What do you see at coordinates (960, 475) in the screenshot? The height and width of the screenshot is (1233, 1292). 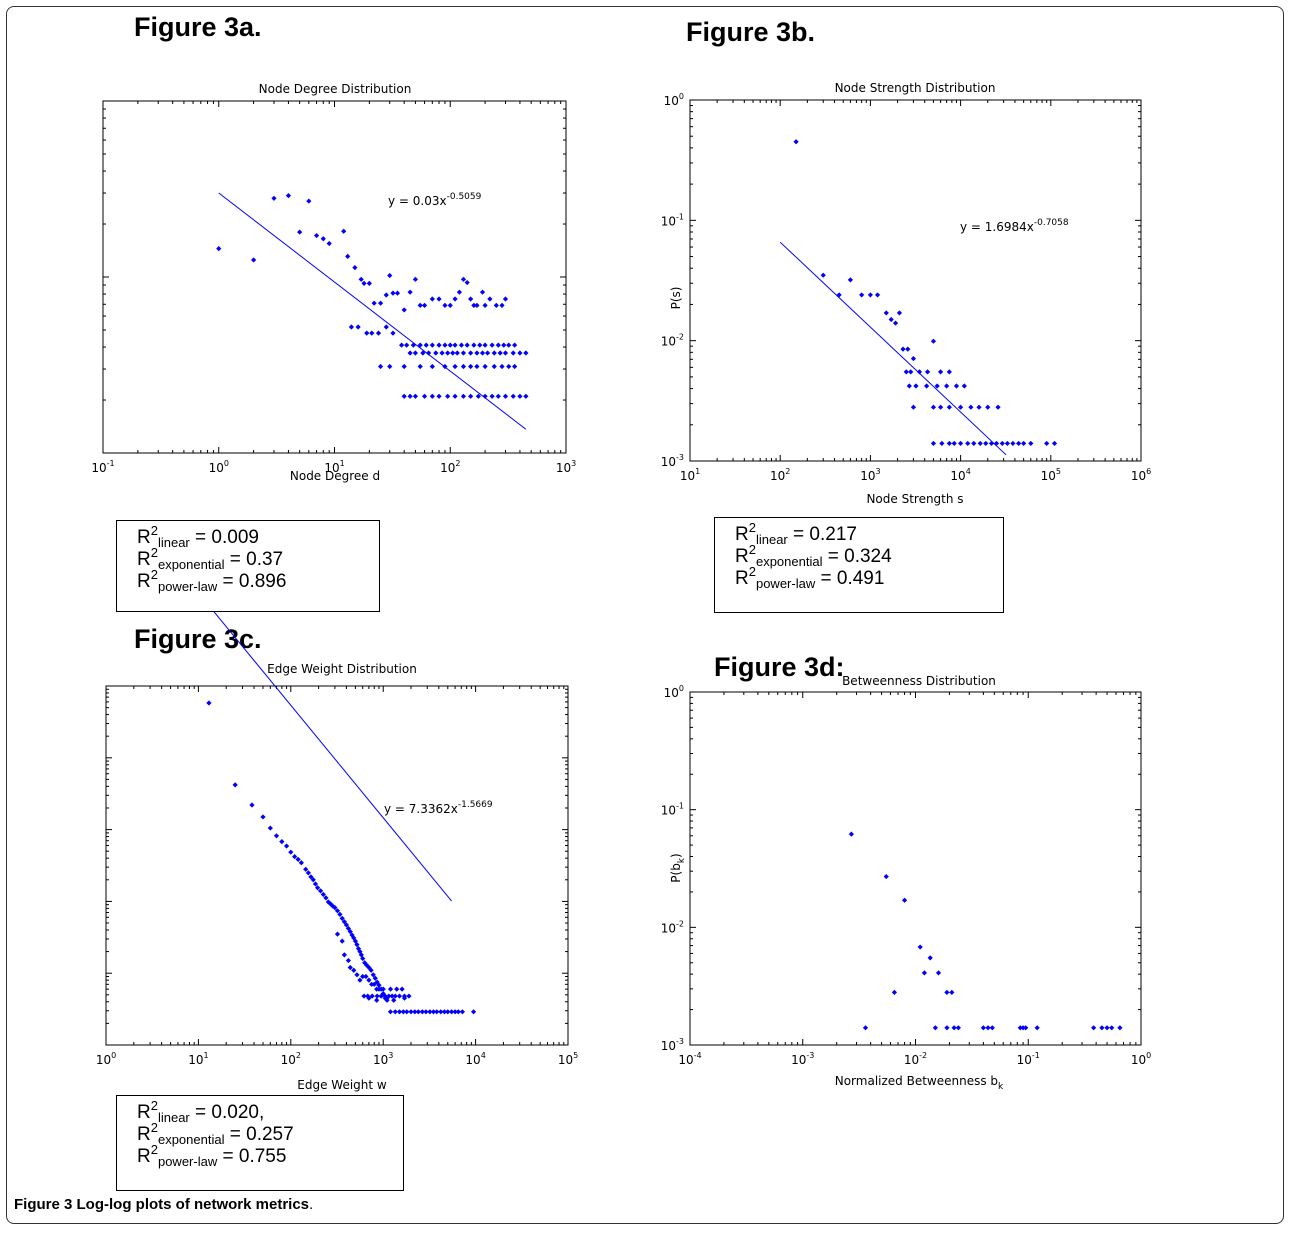 I see `x-tick-label: 10⁴` at bounding box center [960, 475].